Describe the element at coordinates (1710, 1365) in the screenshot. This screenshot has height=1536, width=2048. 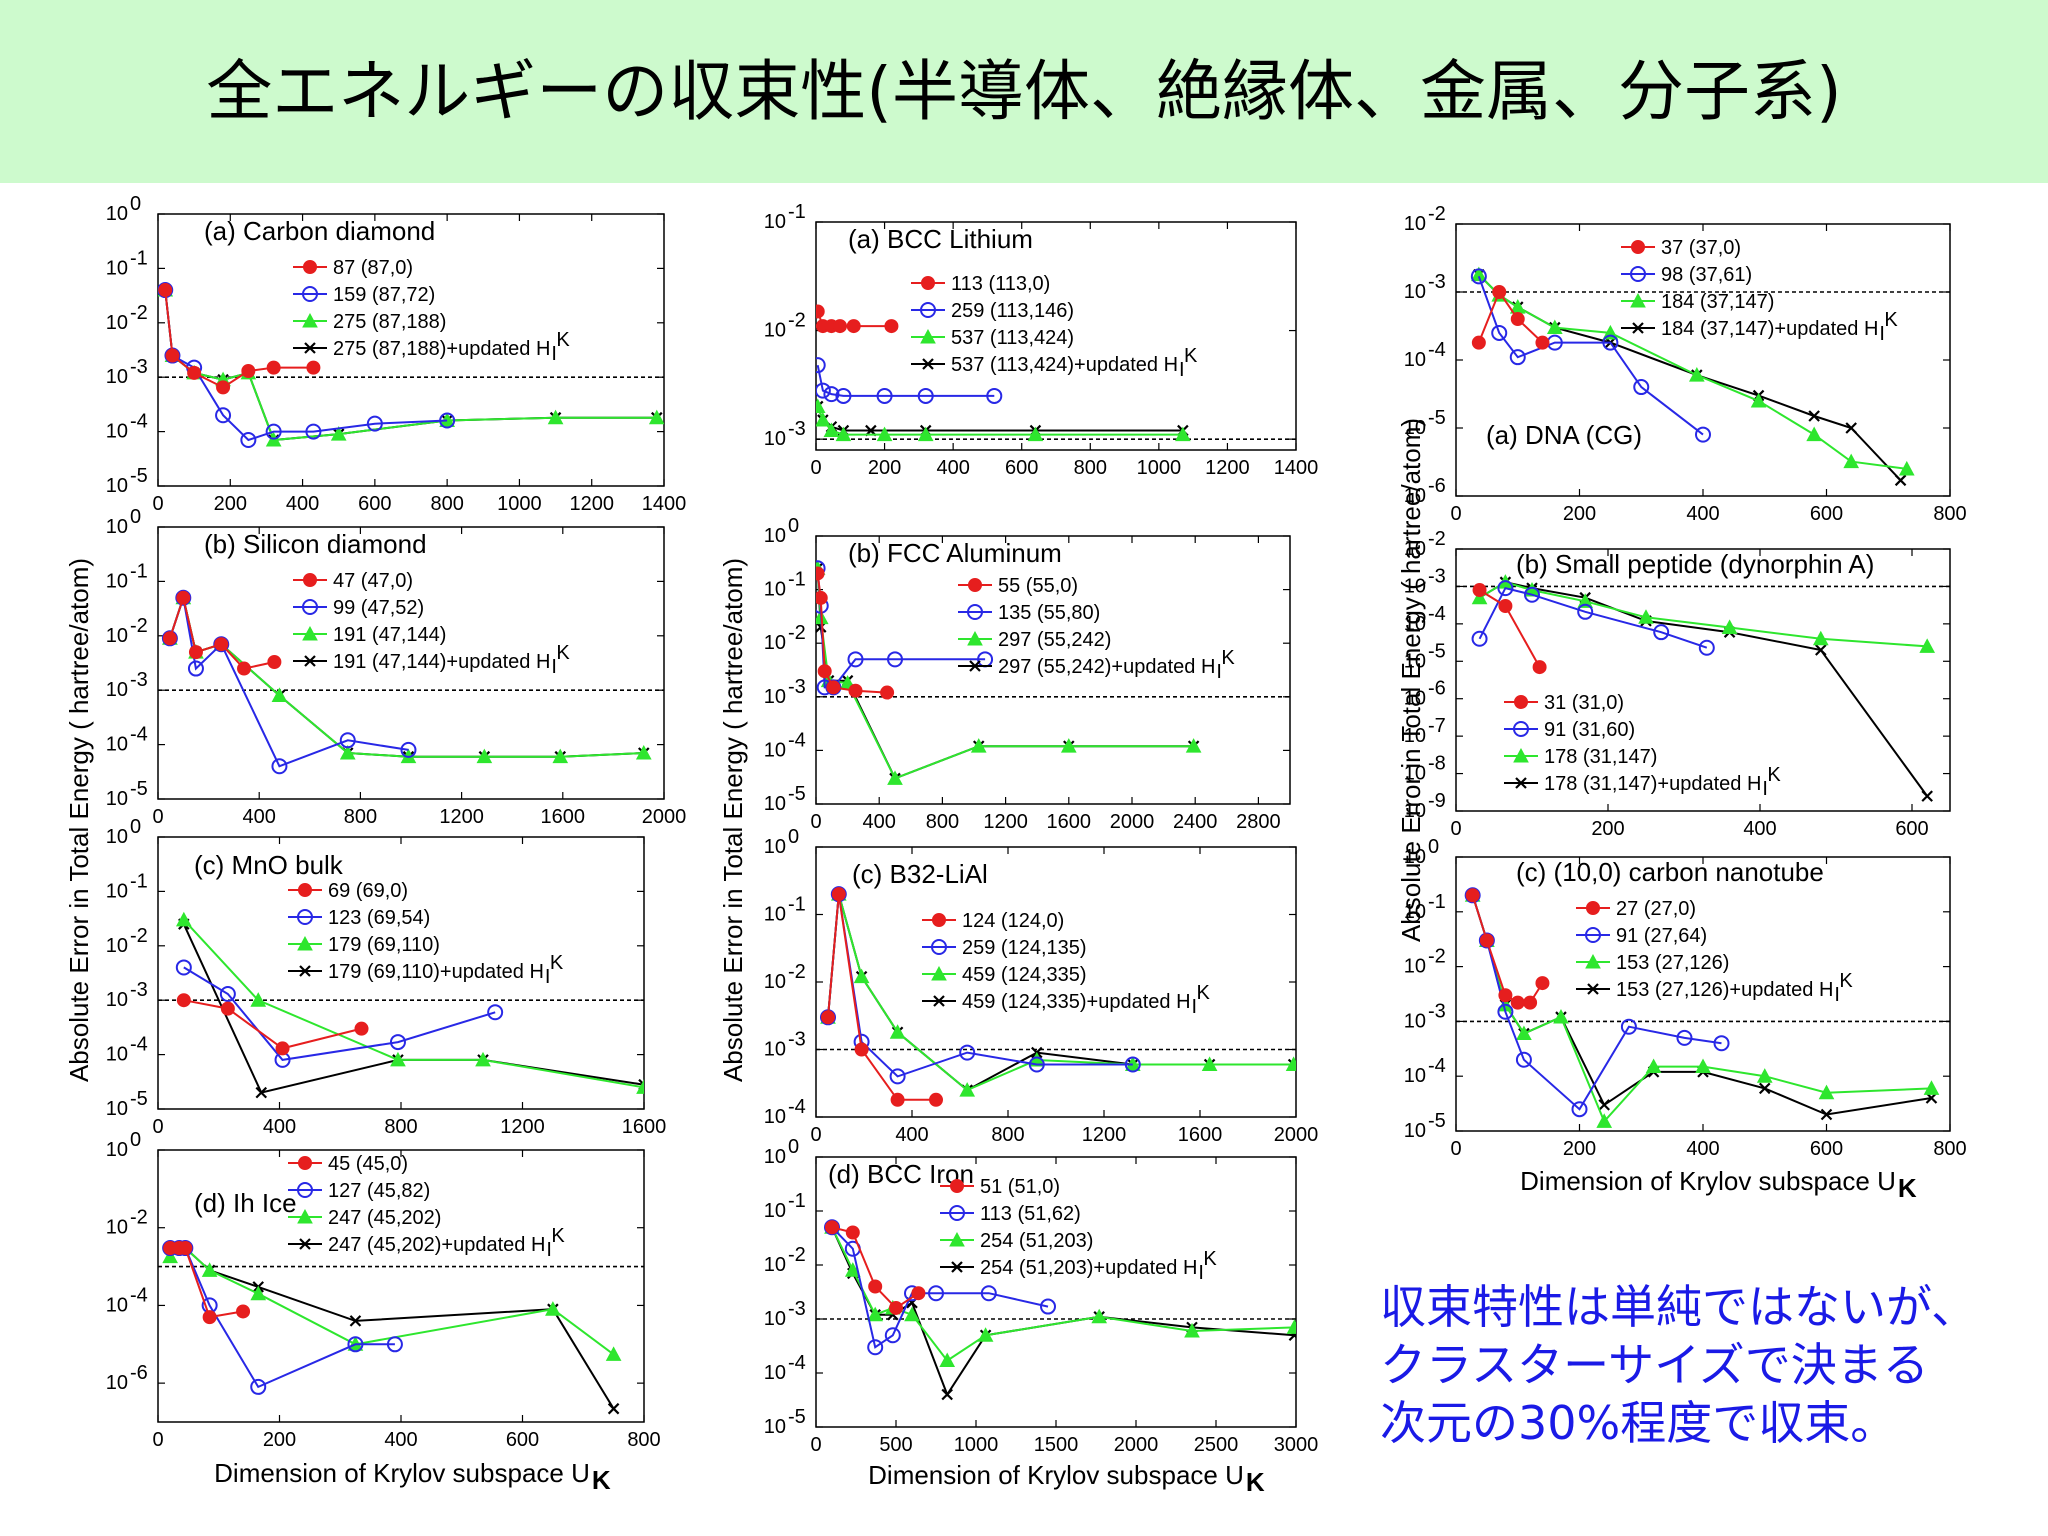
I see `conclusion-note: 収束特性は単純ではないが、 クラスターサイズで決まる 次元の30%程度で収束。` at that location.